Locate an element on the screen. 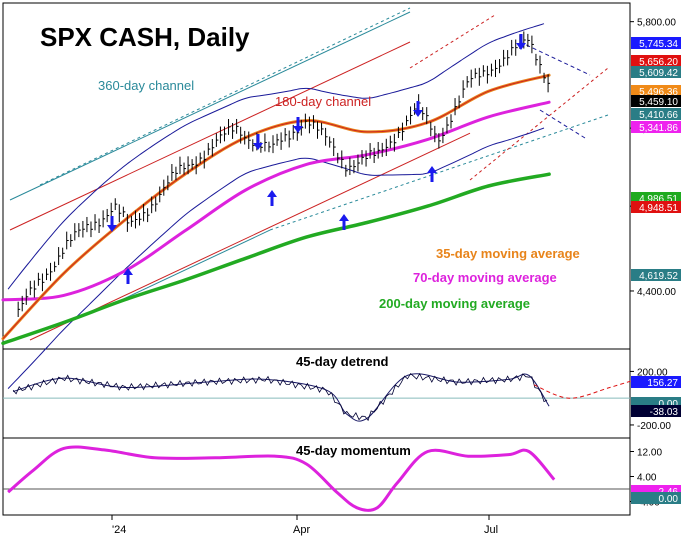 This screenshot has width=685, height=555. momentum-panel is located at coordinates (316, 478).